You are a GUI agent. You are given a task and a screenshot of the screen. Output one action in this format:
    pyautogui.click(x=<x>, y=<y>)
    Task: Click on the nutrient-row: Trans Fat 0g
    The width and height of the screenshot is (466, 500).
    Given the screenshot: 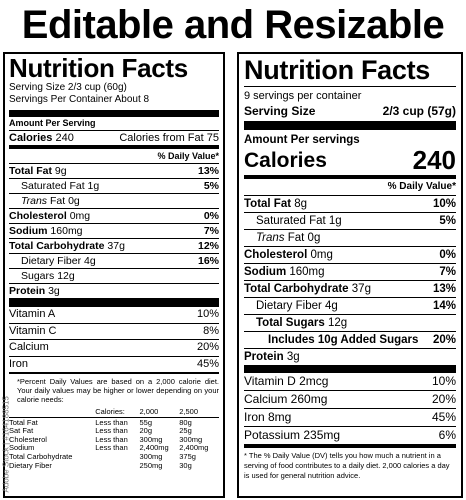 What is the action you would take?
    pyautogui.click(x=114, y=200)
    